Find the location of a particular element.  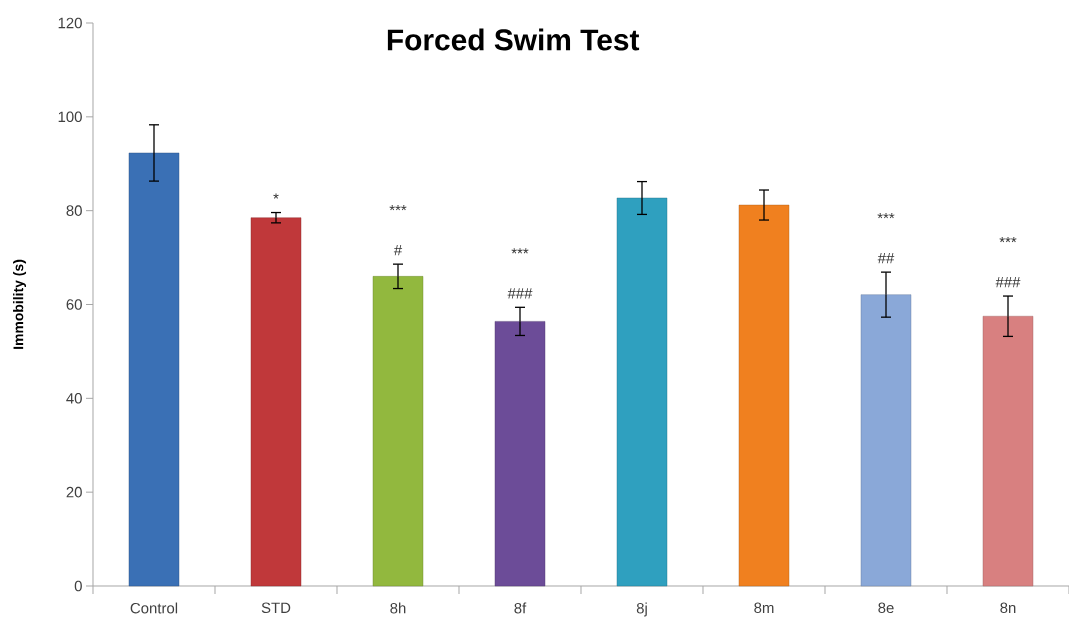

x-tick-label: 8j is located at coordinates (641, 609).